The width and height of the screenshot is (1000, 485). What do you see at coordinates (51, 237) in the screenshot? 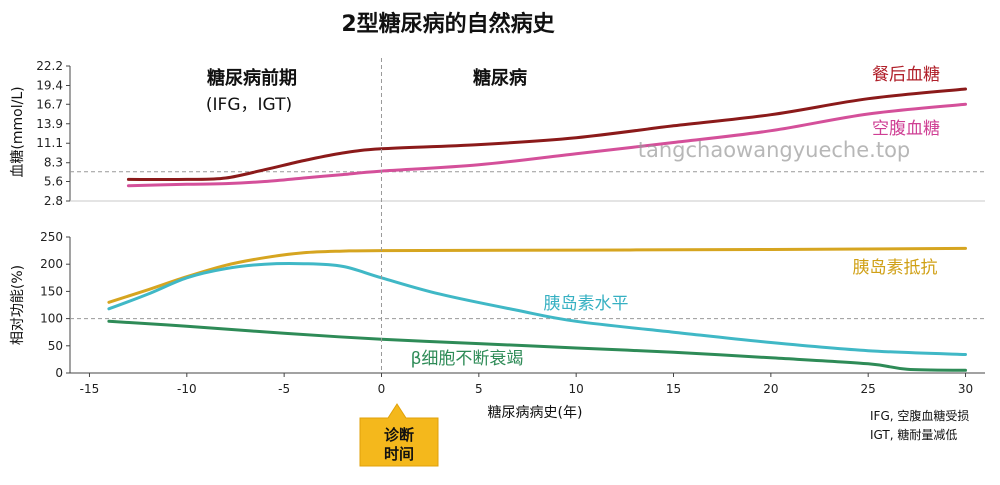
I see `bottom-y-tick-label: 250` at bounding box center [51, 237].